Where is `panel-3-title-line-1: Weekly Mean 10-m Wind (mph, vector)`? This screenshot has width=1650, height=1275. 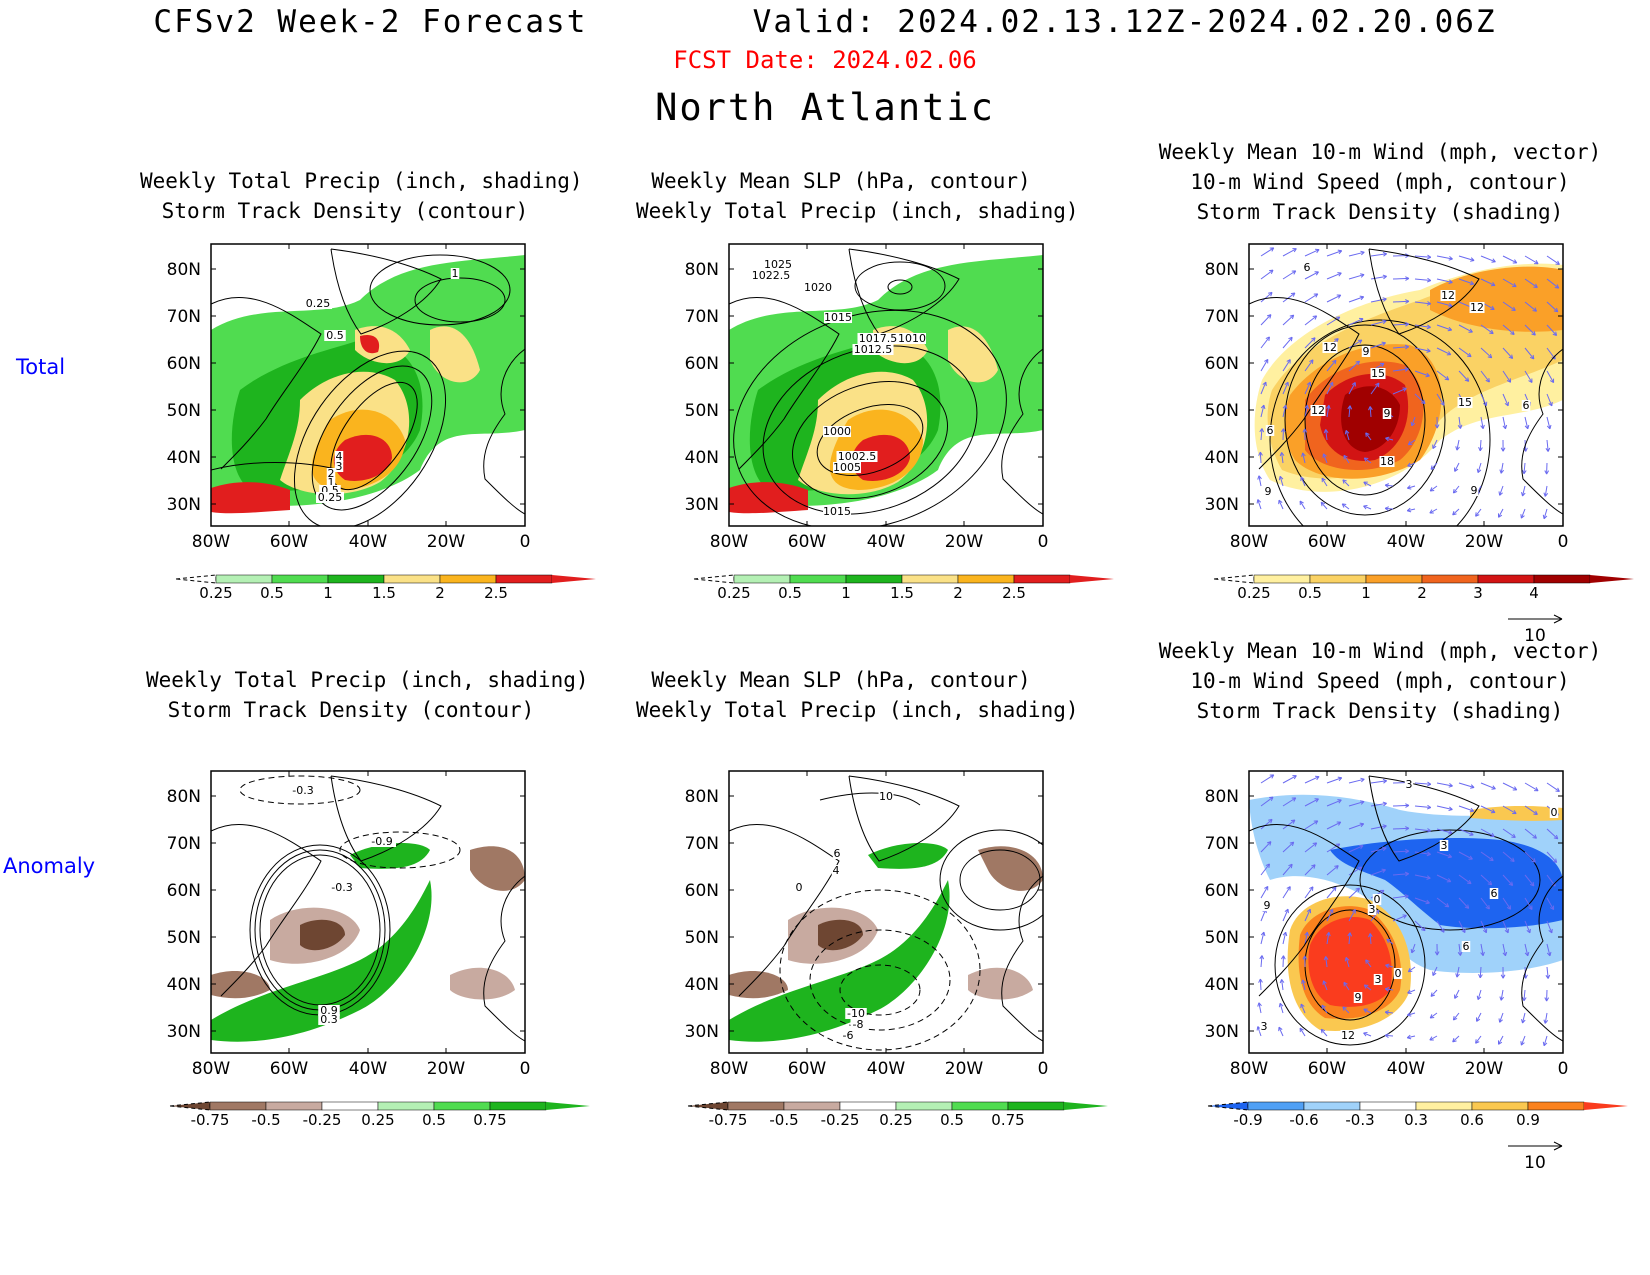
panel-3-title-line-1: Weekly Mean 10-m Wind (mph, vector) is located at coordinates (1380, 152).